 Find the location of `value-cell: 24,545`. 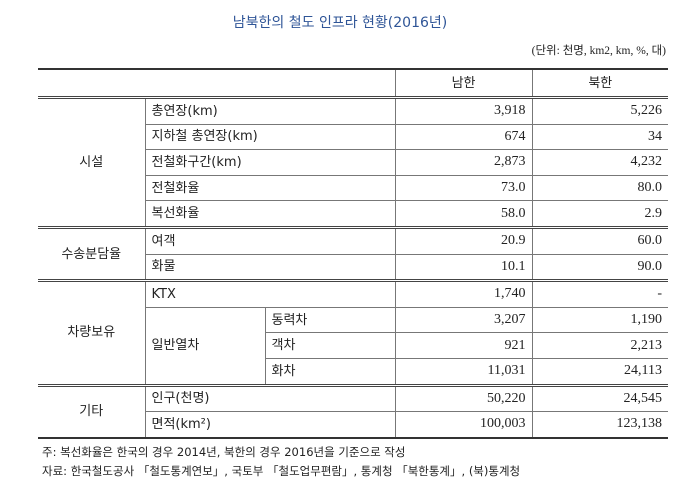

value-cell: 24,545 is located at coordinates (600, 398).